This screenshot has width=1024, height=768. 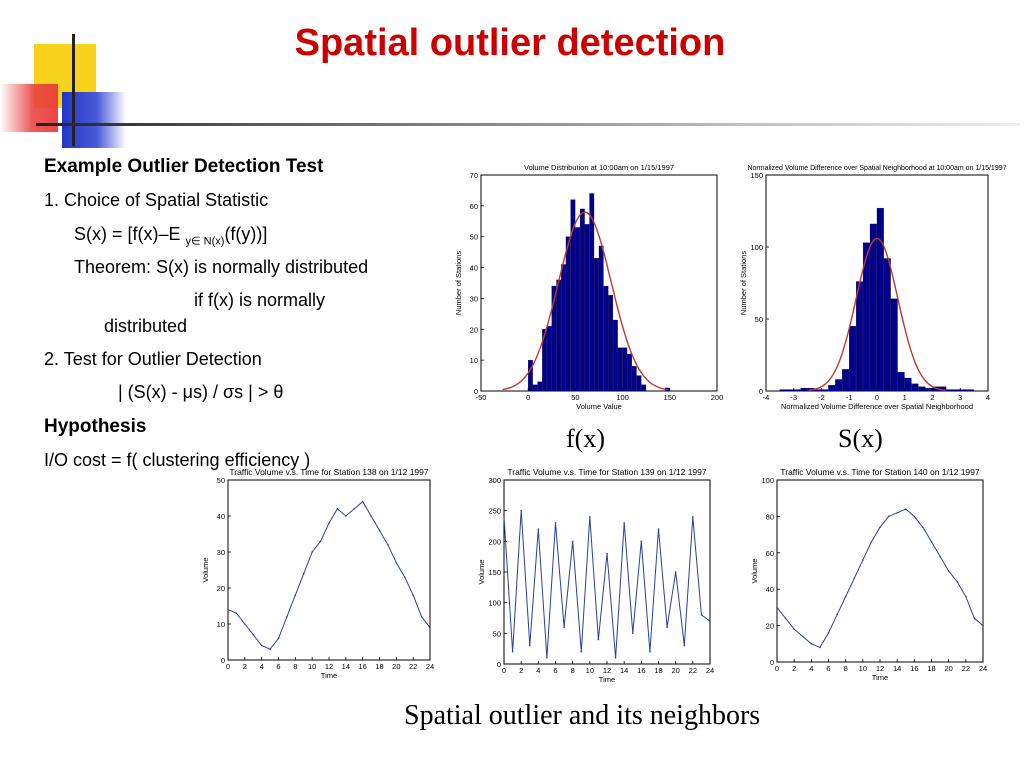 I want to click on y-tick-label: 60, so click(x=474, y=206).